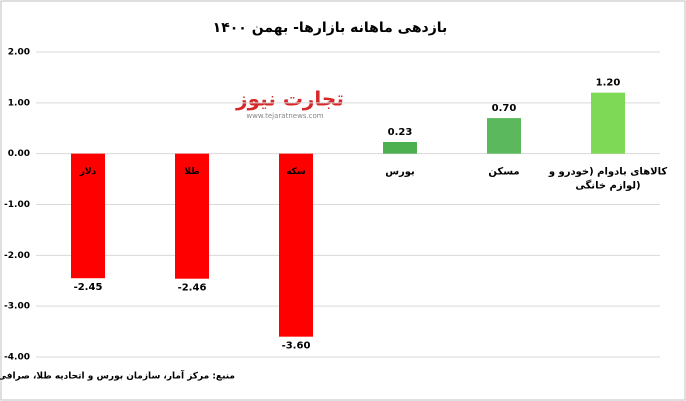 This screenshot has height=401, width=686. I want to click on value-label: 0.23, so click(400, 132).